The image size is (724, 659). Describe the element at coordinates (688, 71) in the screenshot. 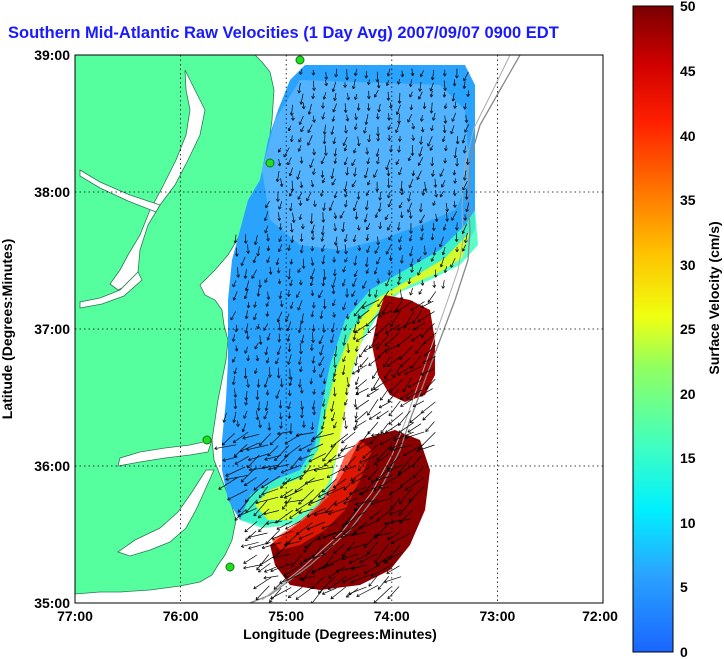

I see `colorbar-tick-label: 45` at that location.